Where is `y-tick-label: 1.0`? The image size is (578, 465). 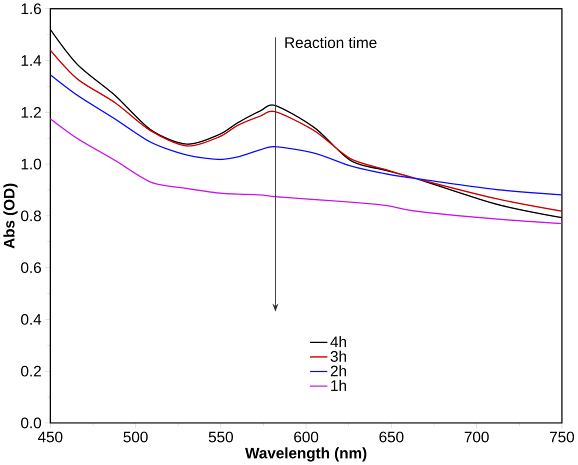
y-tick-label: 1.0 is located at coordinates (32, 164).